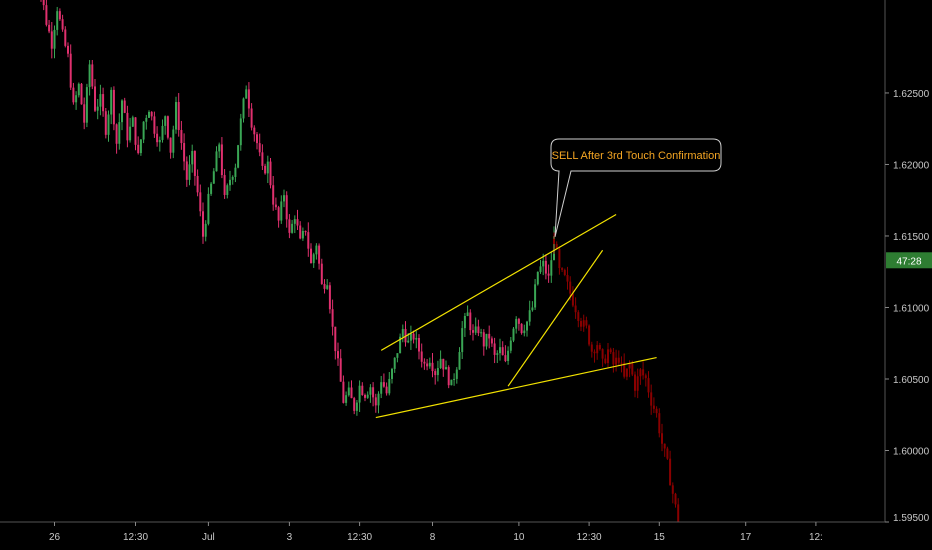 The width and height of the screenshot is (932, 550). I want to click on x-tick-label: 17, so click(746, 537).